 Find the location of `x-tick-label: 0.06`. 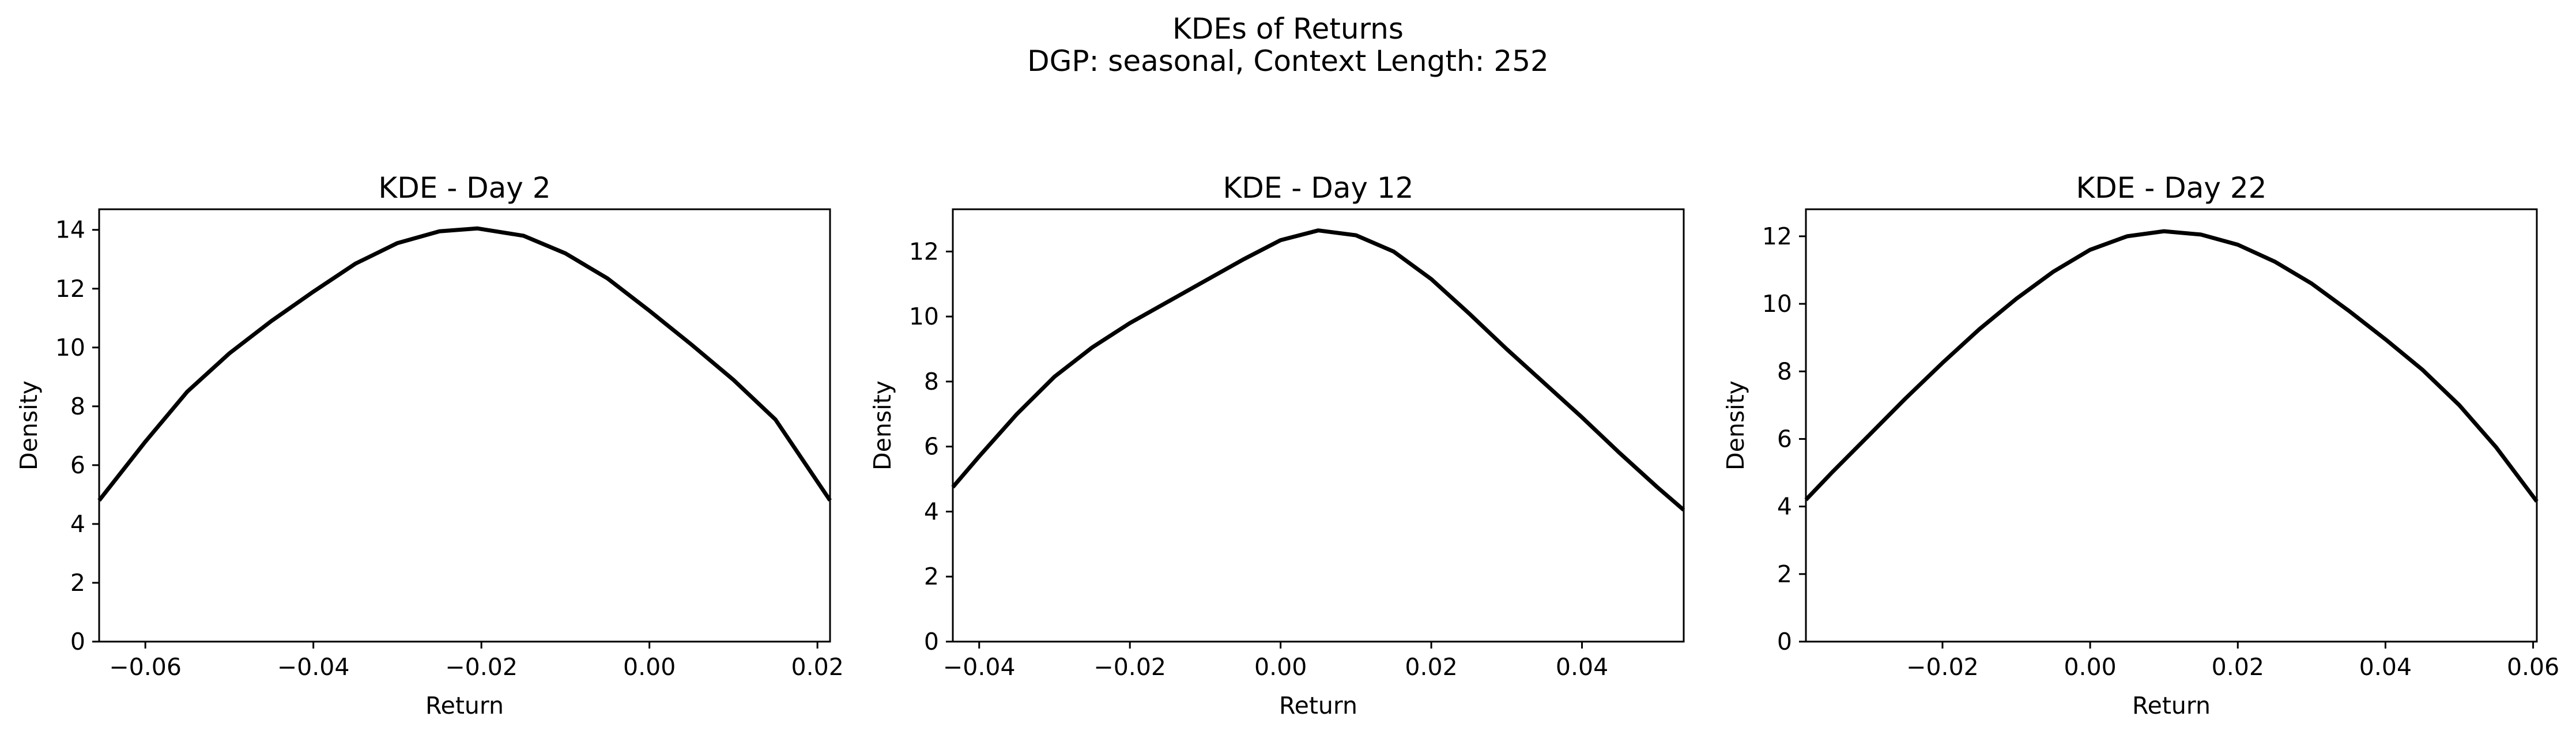

x-tick-label: 0.06 is located at coordinates (2533, 667).